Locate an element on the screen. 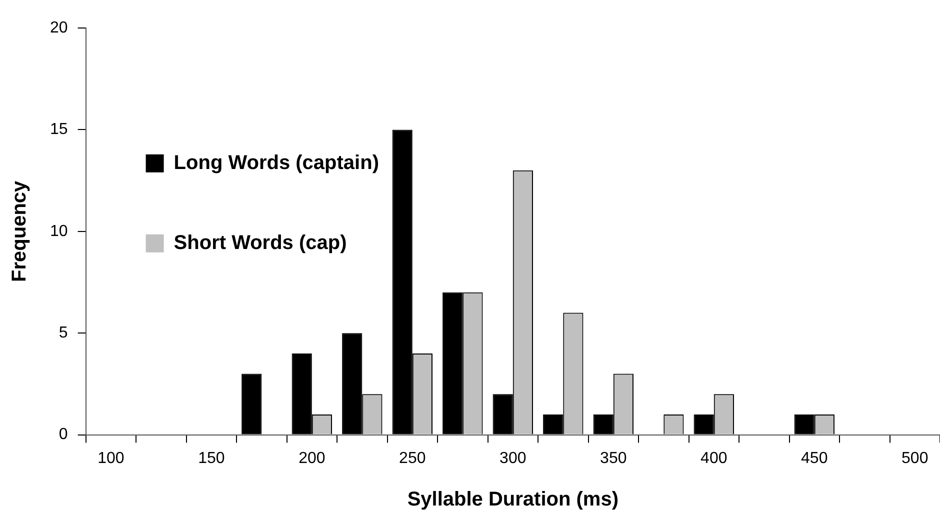 The width and height of the screenshot is (940, 520). legend-label: Long Words (captain) is located at coordinates (276, 163).